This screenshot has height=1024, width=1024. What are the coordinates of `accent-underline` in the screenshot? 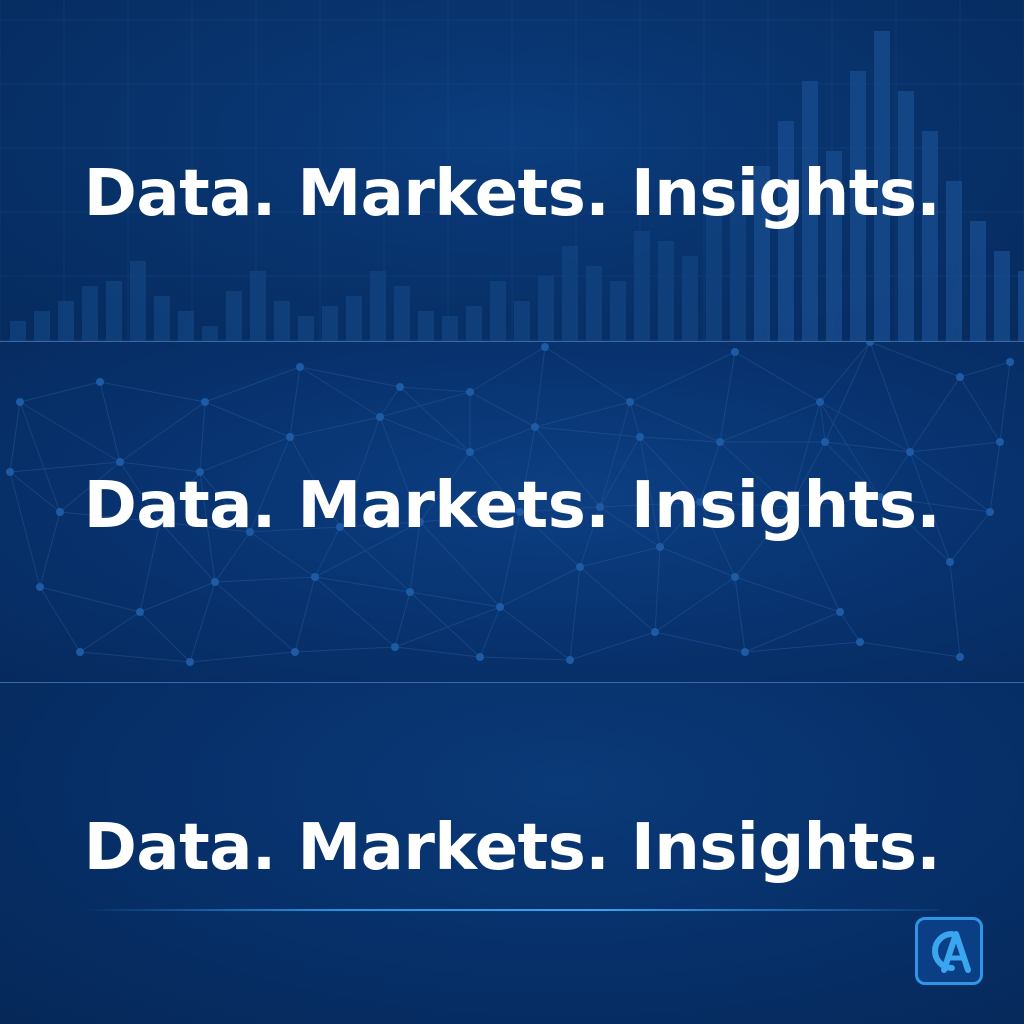 It's located at (510, 910).